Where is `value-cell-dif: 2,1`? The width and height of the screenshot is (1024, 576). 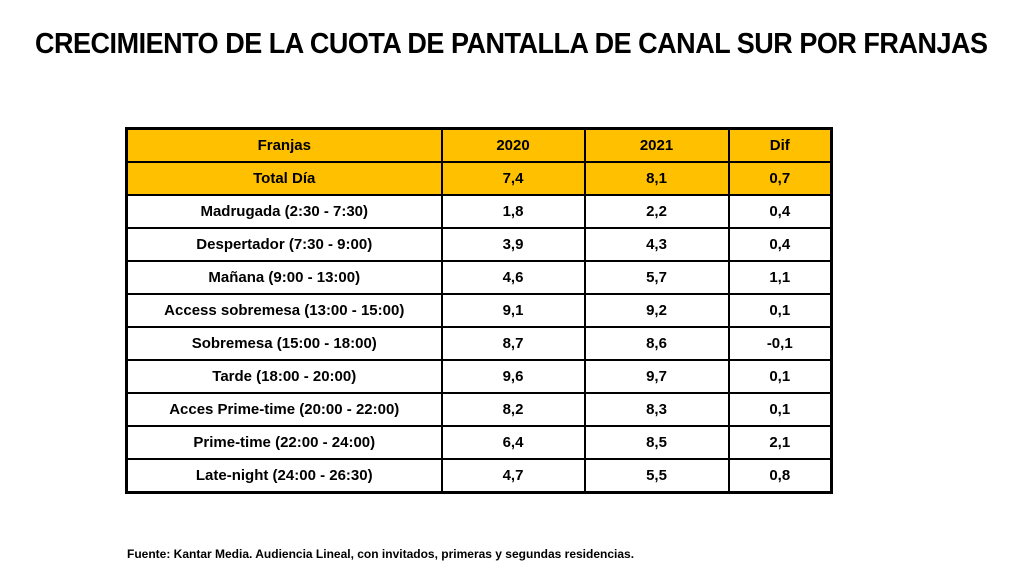 value-cell-dif: 2,1 is located at coordinates (780, 442).